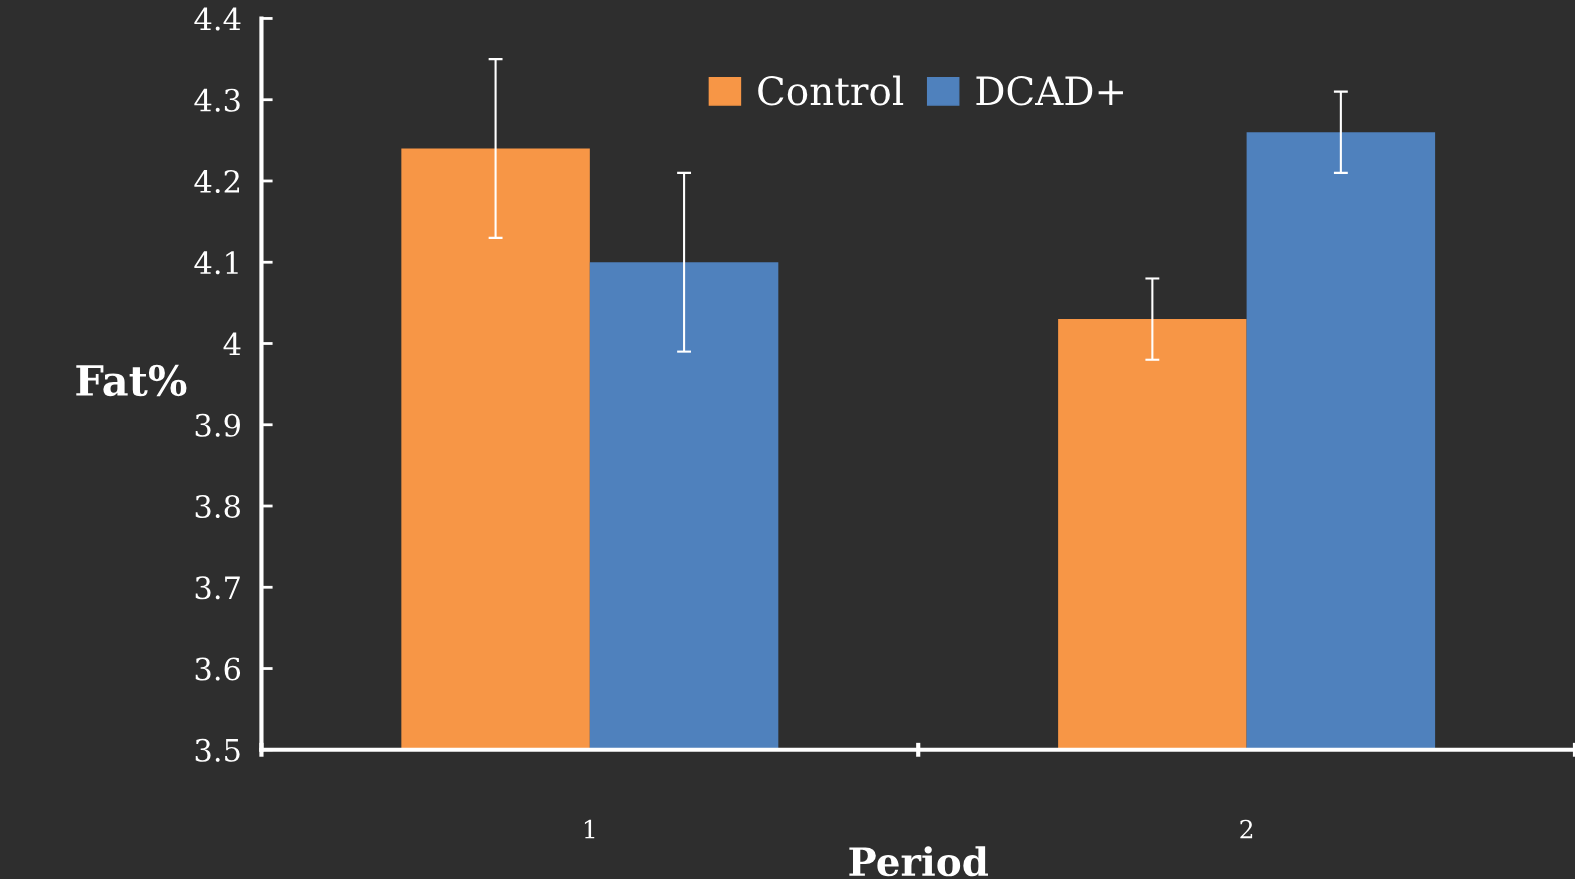 This screenshot has width=1575, height=879. I want to click on y-tick-label: 3.9, so click(217, 425).